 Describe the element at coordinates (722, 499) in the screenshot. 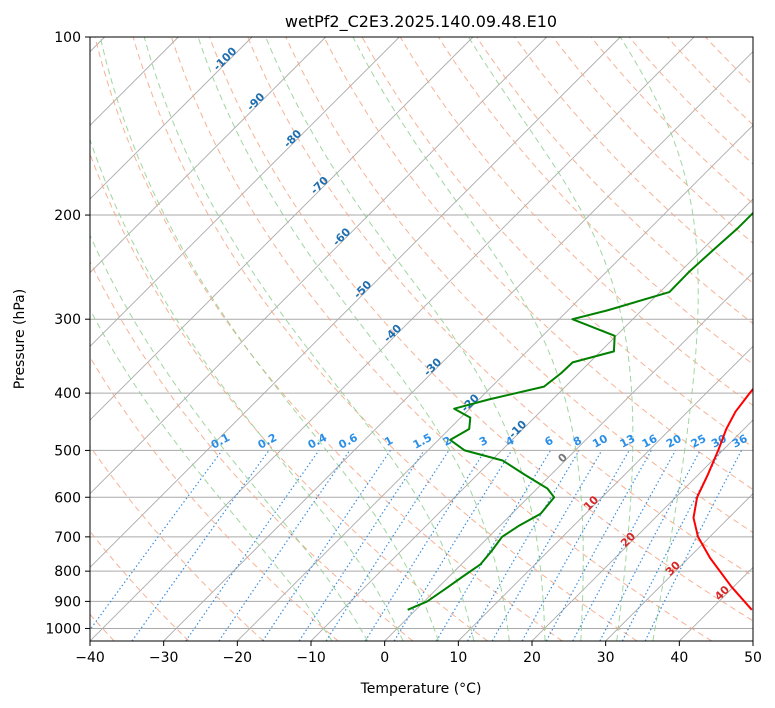

I see `temperature-profile-line` at that location.